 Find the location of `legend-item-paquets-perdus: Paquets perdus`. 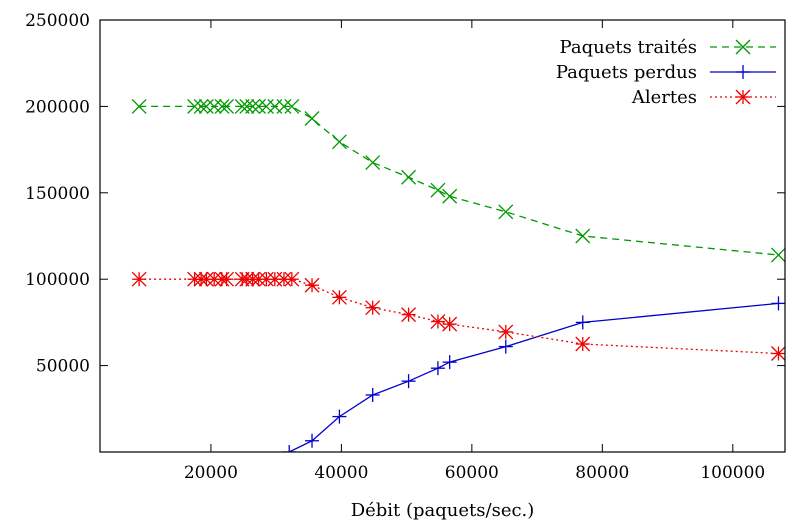

legend-item-paquets-perdus: Paquets perdus is located at coordinates (666, 72).